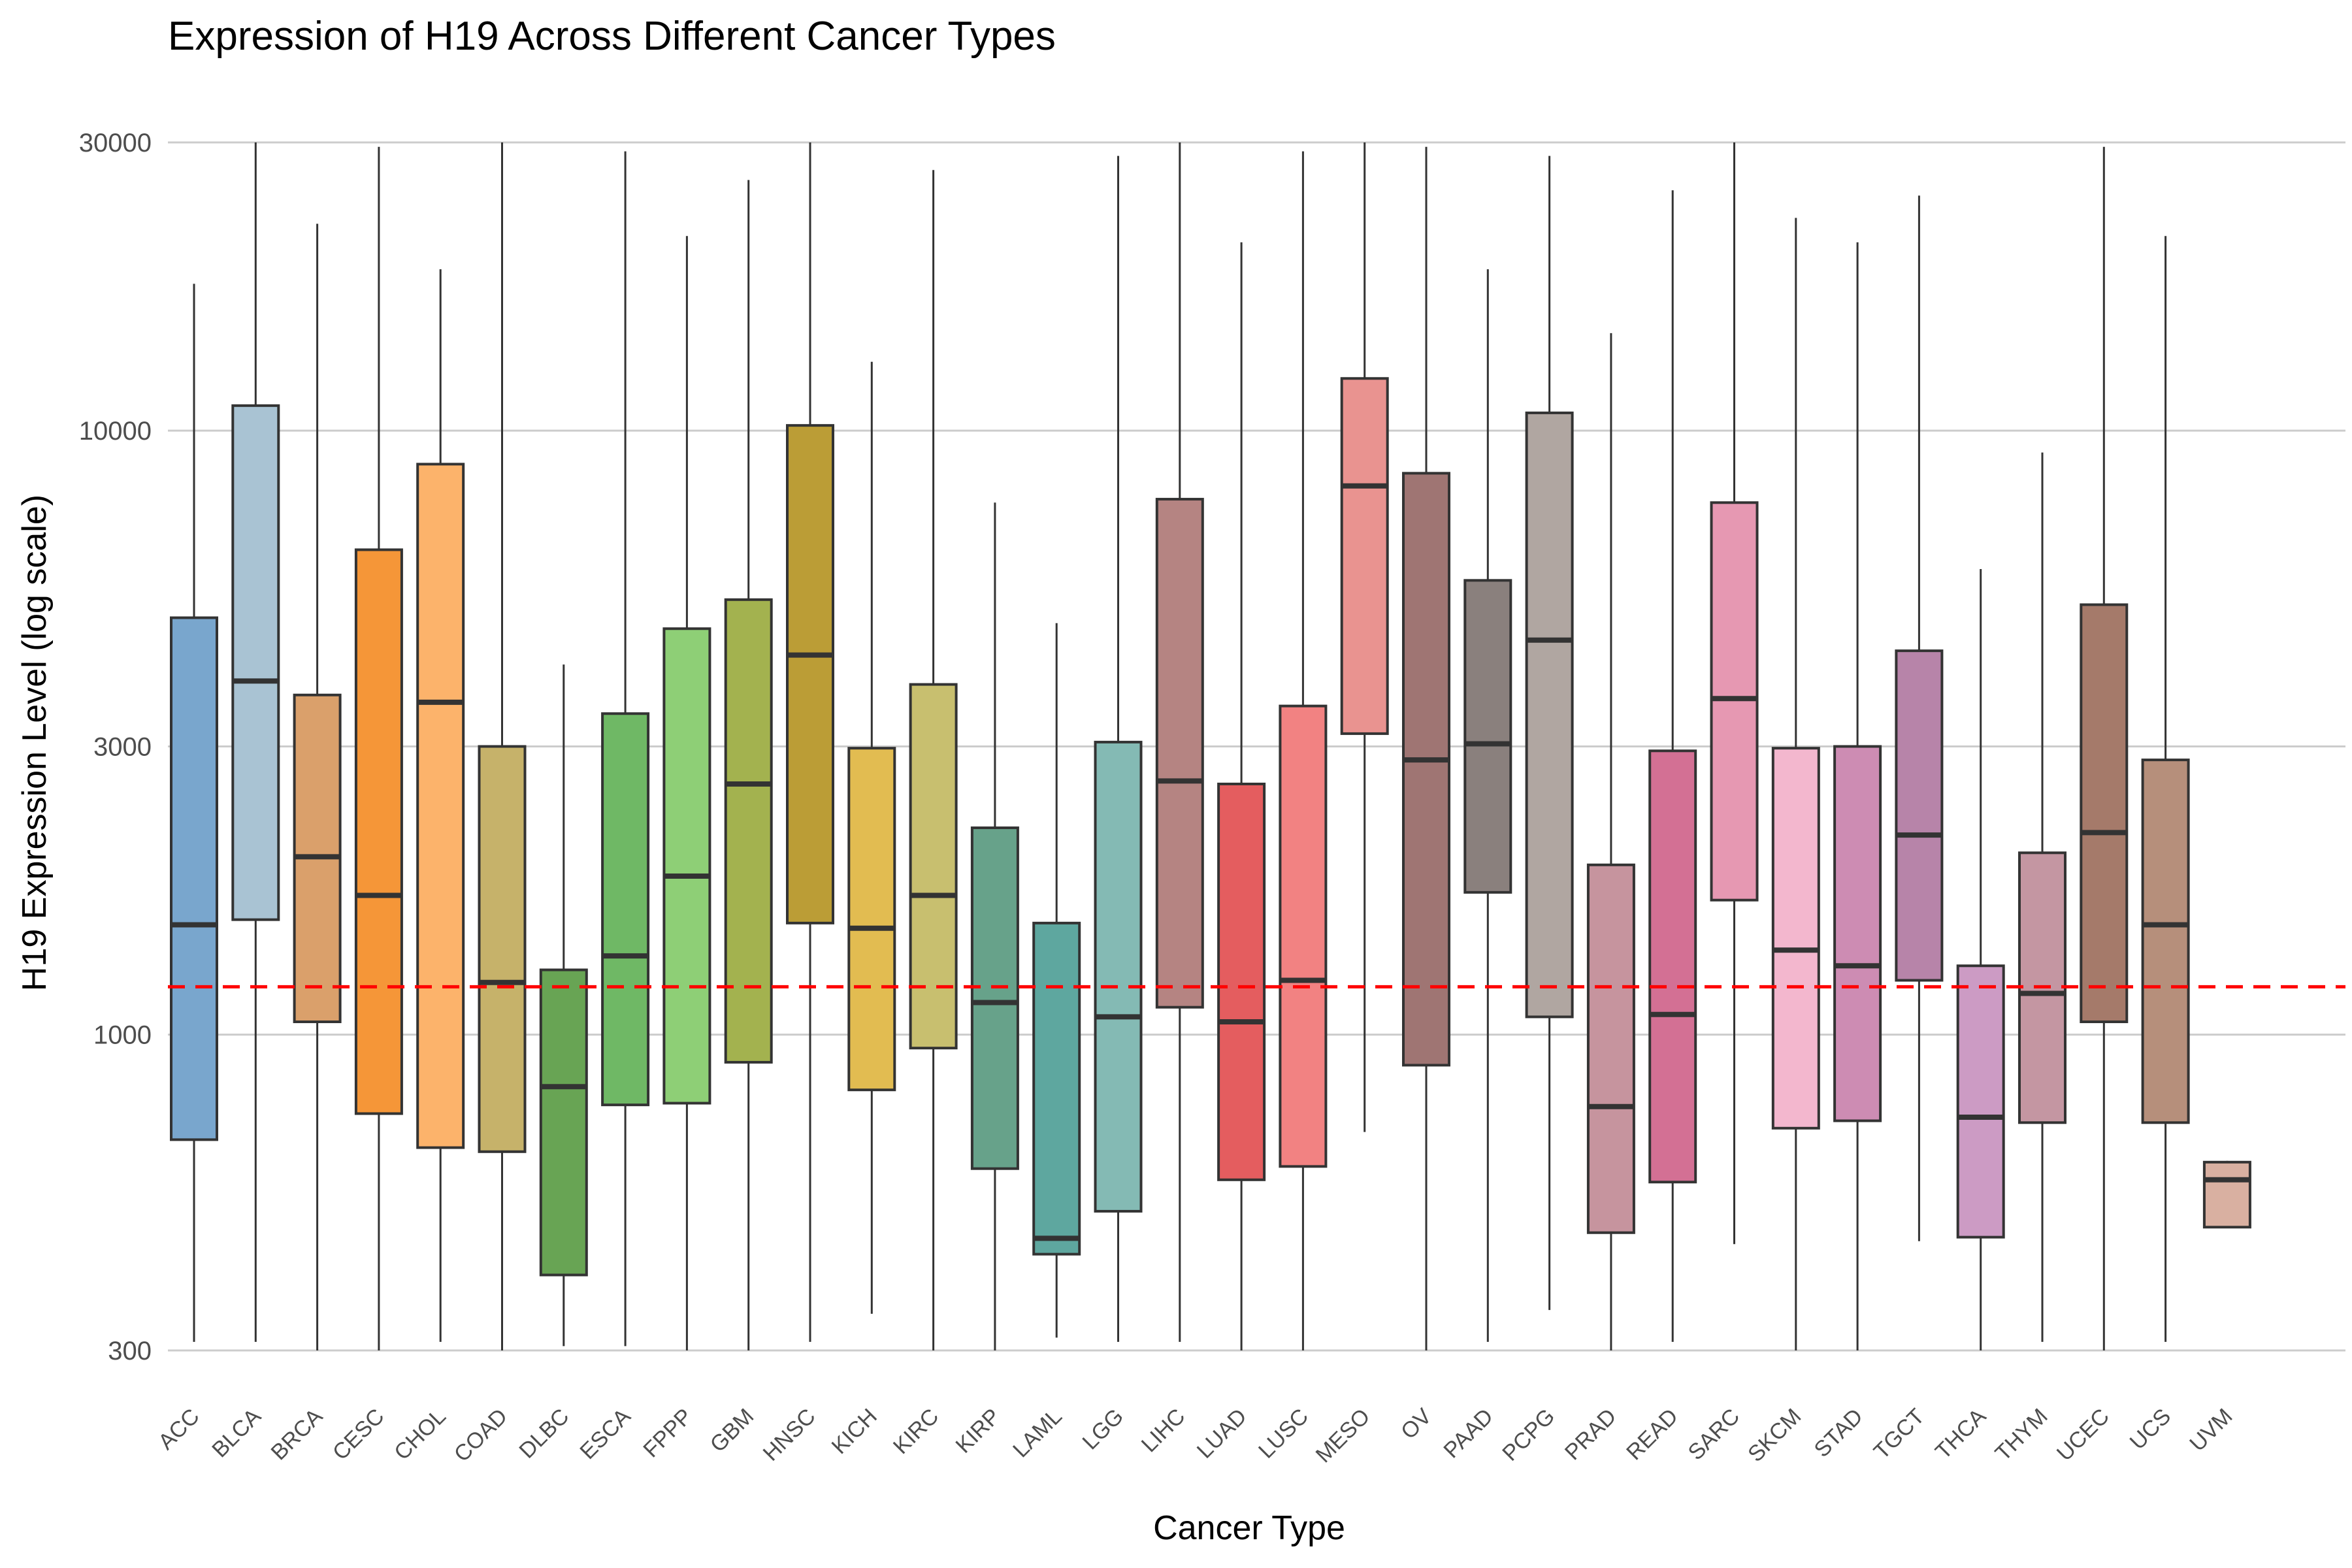 The height and width of the screenshot is (1568, 2352). I want to click on box-dlbc, so click(563, 1005).